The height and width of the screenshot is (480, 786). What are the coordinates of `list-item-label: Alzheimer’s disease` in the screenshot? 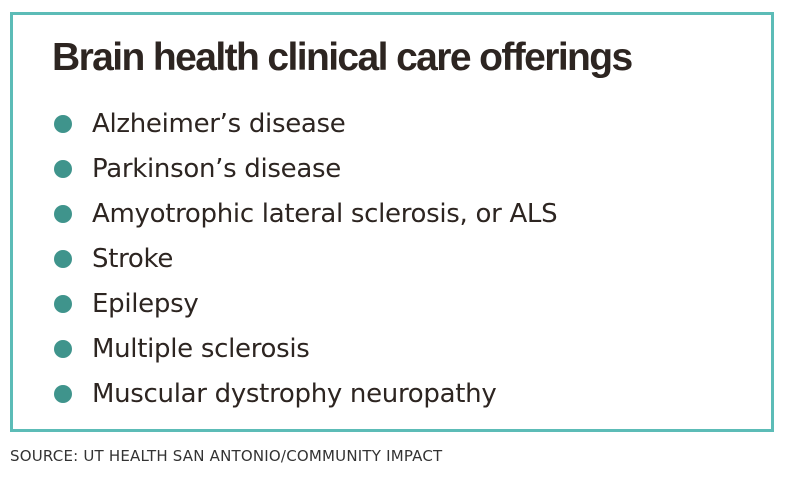 It's located at (219, 123).